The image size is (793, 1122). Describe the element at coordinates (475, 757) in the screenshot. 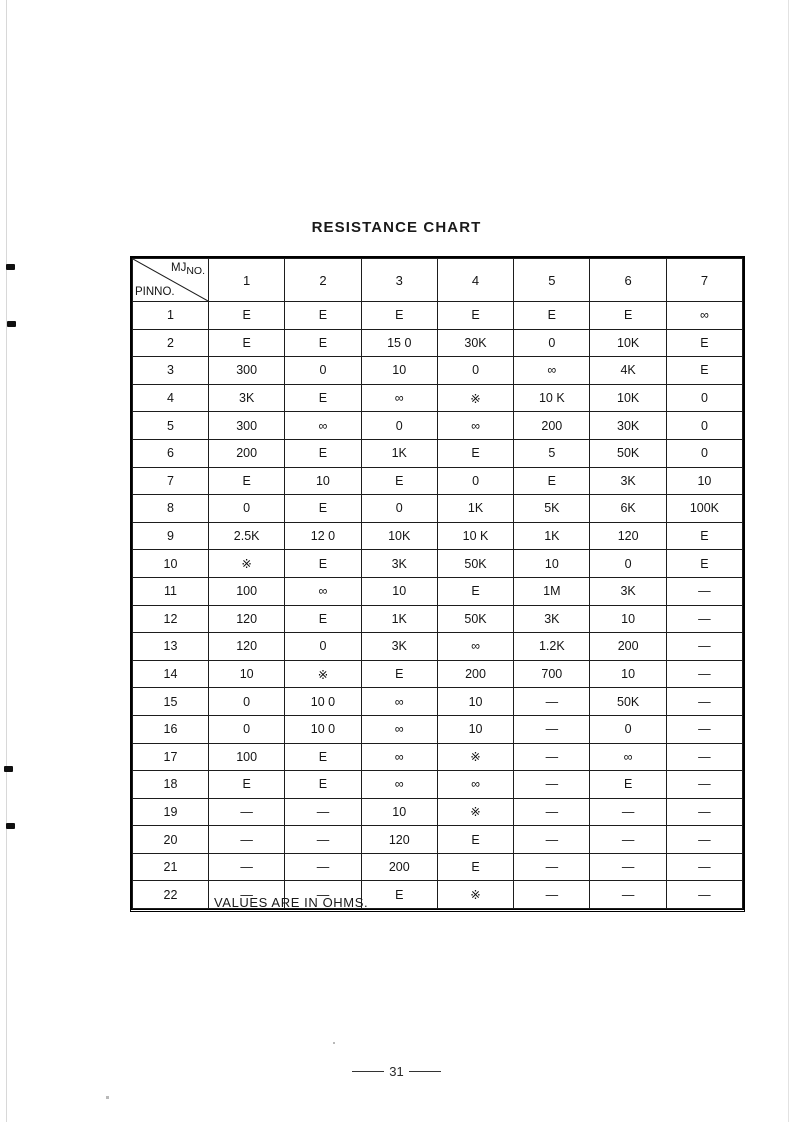

I see `resistance-cell: ※` at that location.